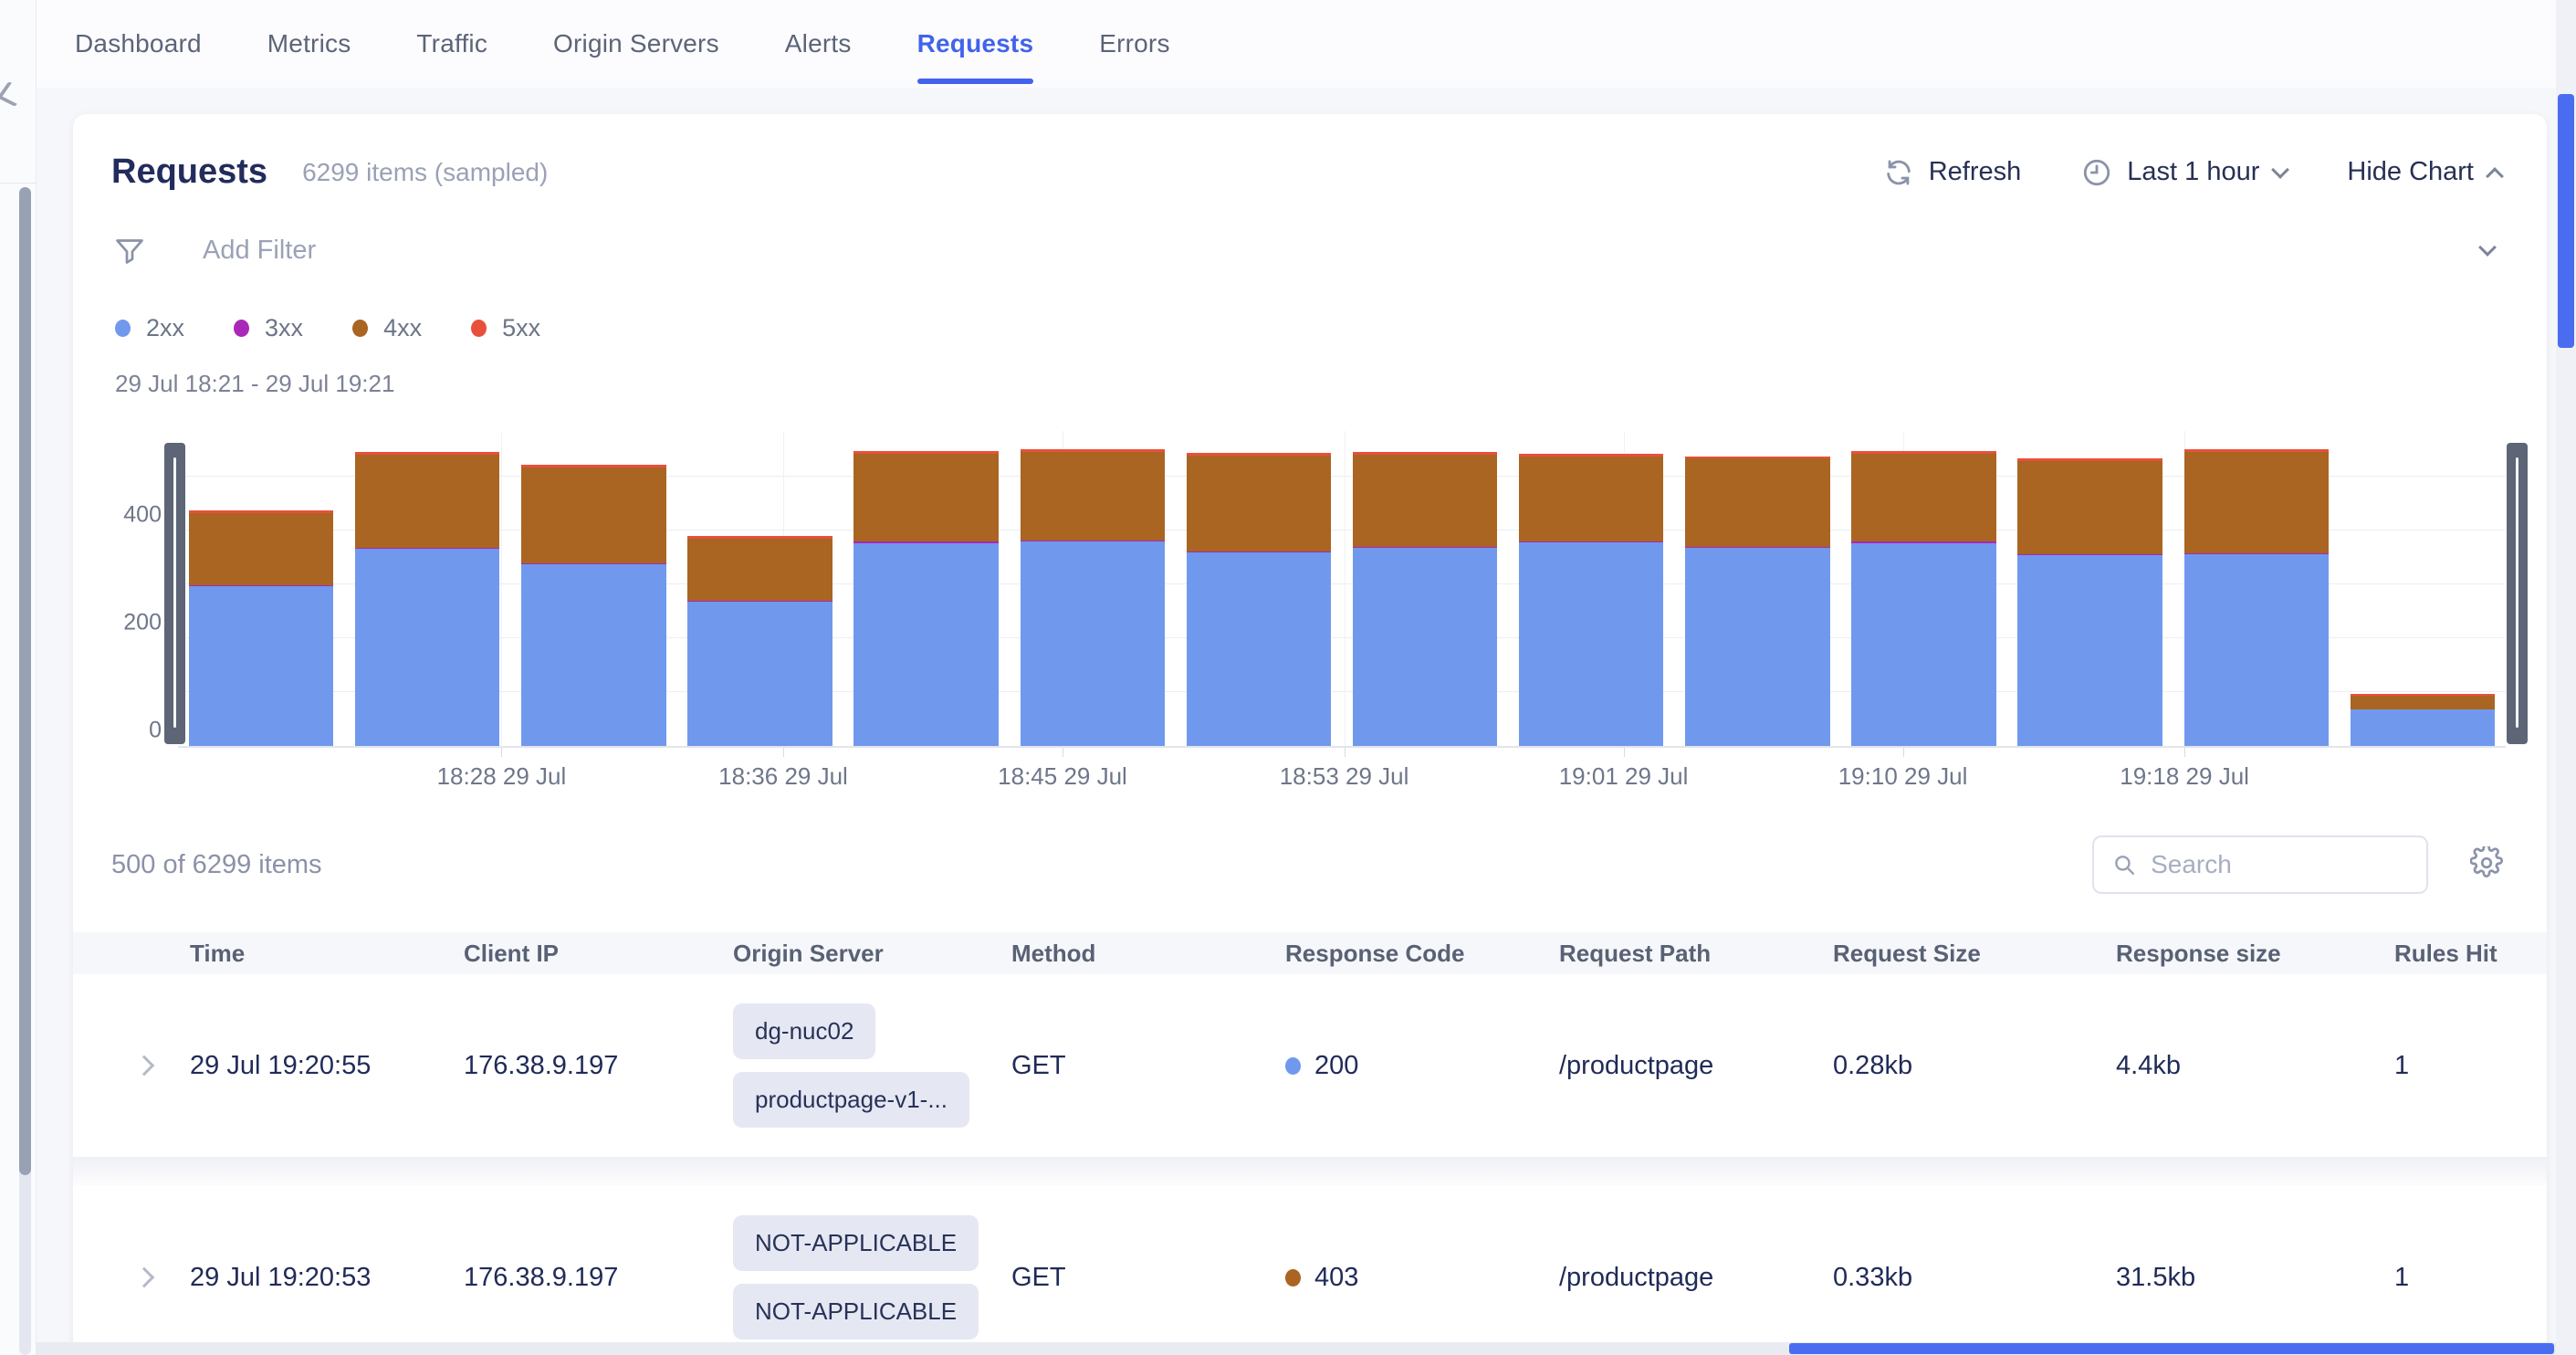 This screenshot has height=1355, width=2576. What do you see at coordinates (2488, 247) in the screenshot?
I see `filter-expand-chevron-icon` at bounding box center [2488, 247].